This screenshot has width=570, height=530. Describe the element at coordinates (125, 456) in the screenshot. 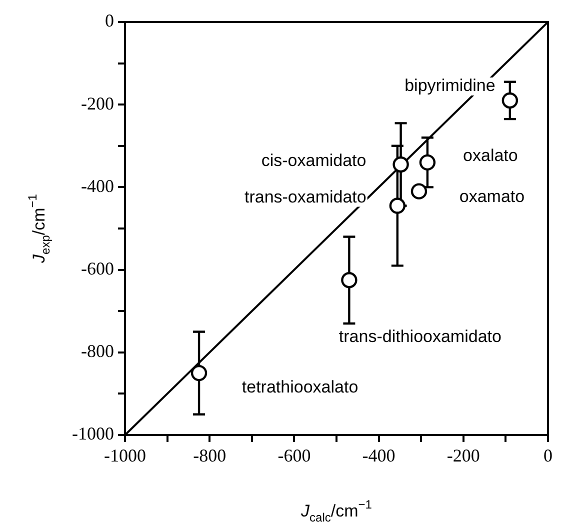

I see `x-tick-label: -1000` at that location.